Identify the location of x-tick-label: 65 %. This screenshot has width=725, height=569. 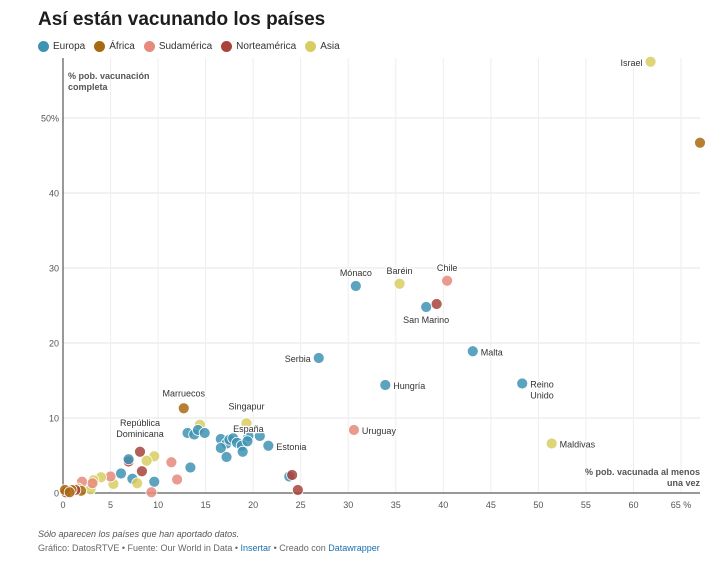
(681, 505).